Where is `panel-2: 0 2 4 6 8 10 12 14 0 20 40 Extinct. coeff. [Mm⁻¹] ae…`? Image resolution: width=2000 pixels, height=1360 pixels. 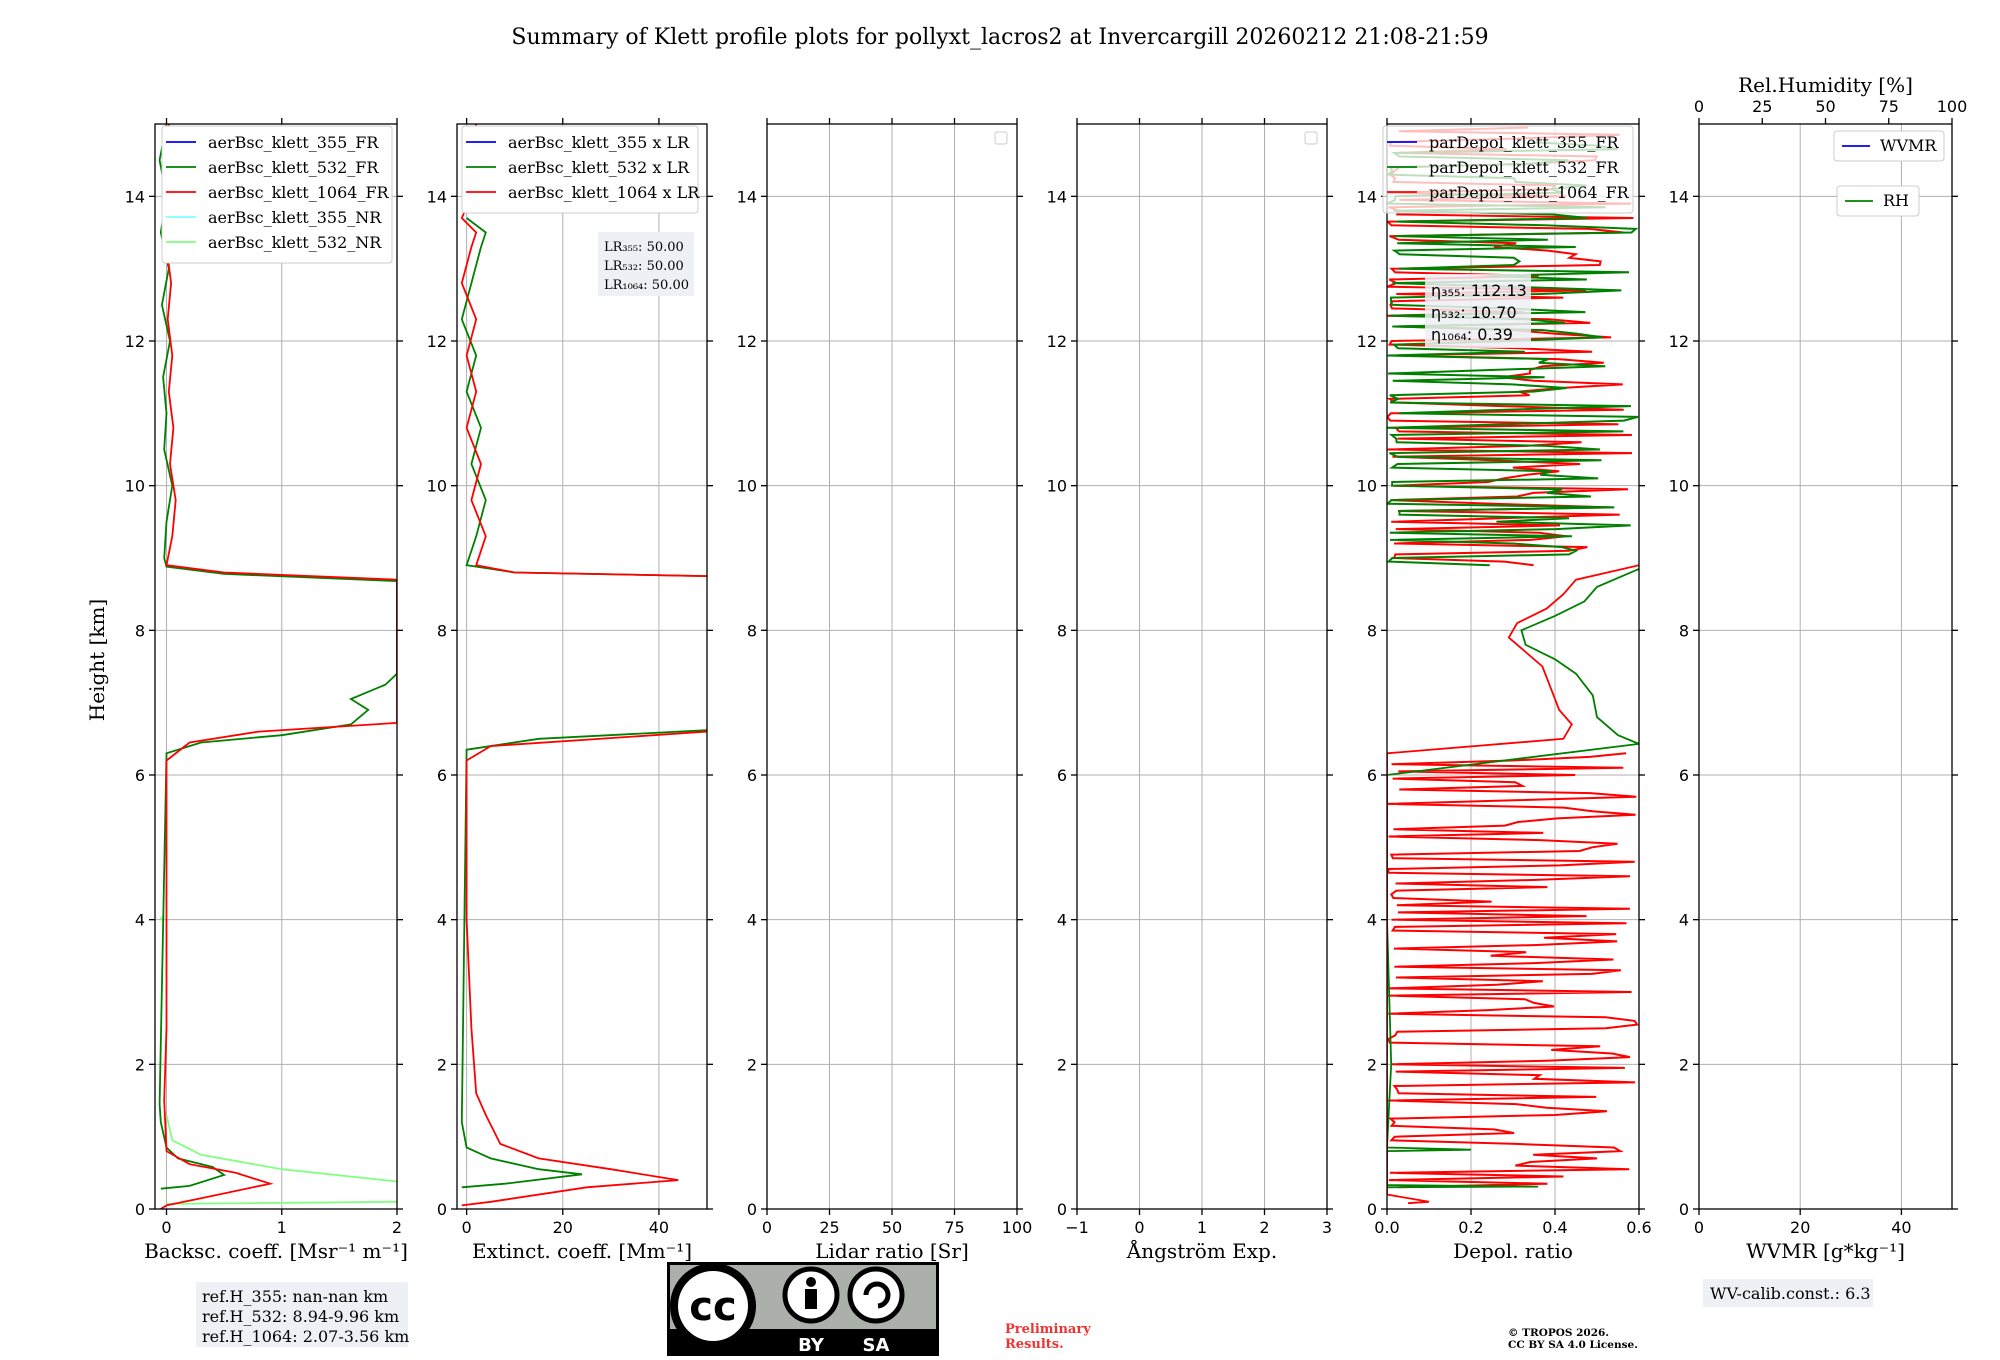 panel-2: 0 2 4 6 8 10 12 14 0 20 40 Extinct. coeff. [Mm⁻¹] ae… is located at coordinates (570, 690).